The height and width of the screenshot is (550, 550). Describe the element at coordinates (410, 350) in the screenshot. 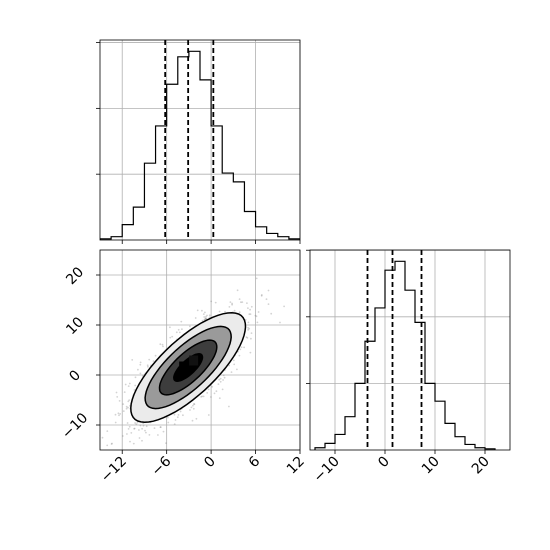

I see `hist2-frame` at that location.